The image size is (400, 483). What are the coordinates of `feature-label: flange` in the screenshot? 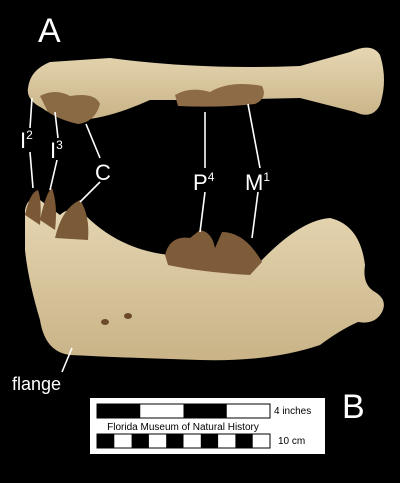 It's located at (36, 384).